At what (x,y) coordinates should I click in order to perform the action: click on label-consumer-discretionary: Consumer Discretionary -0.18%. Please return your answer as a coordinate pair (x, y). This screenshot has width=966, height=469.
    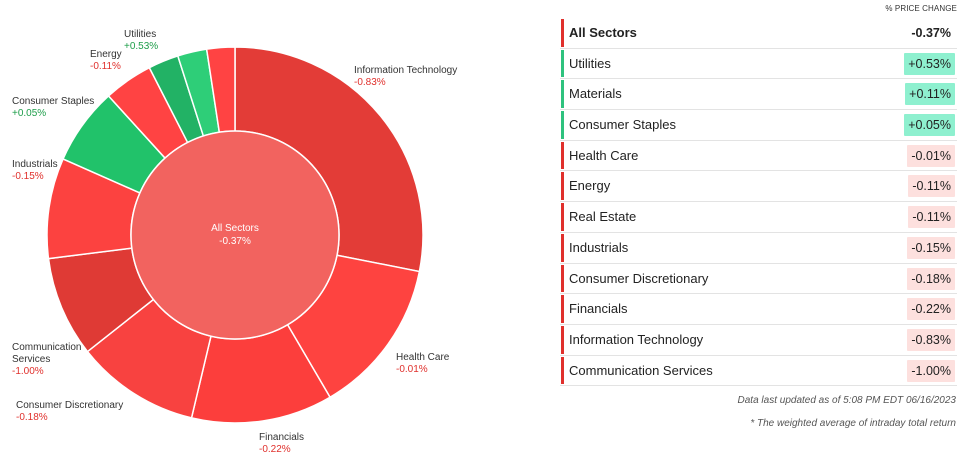
    Looking at the image, I should click on (69, 412).